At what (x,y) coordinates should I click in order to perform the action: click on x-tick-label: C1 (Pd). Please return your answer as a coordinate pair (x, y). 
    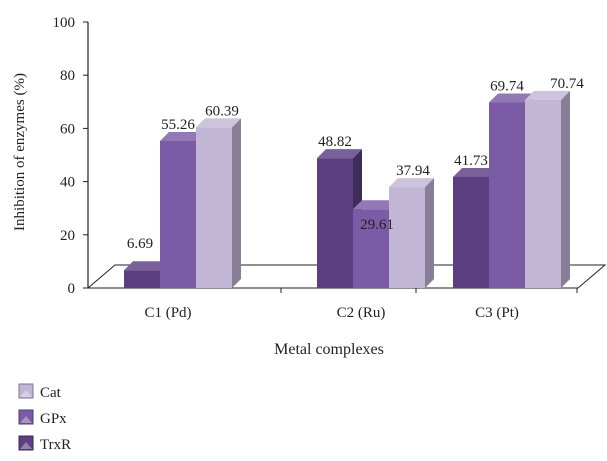
    Looking at the image, I should click on (167, 313).